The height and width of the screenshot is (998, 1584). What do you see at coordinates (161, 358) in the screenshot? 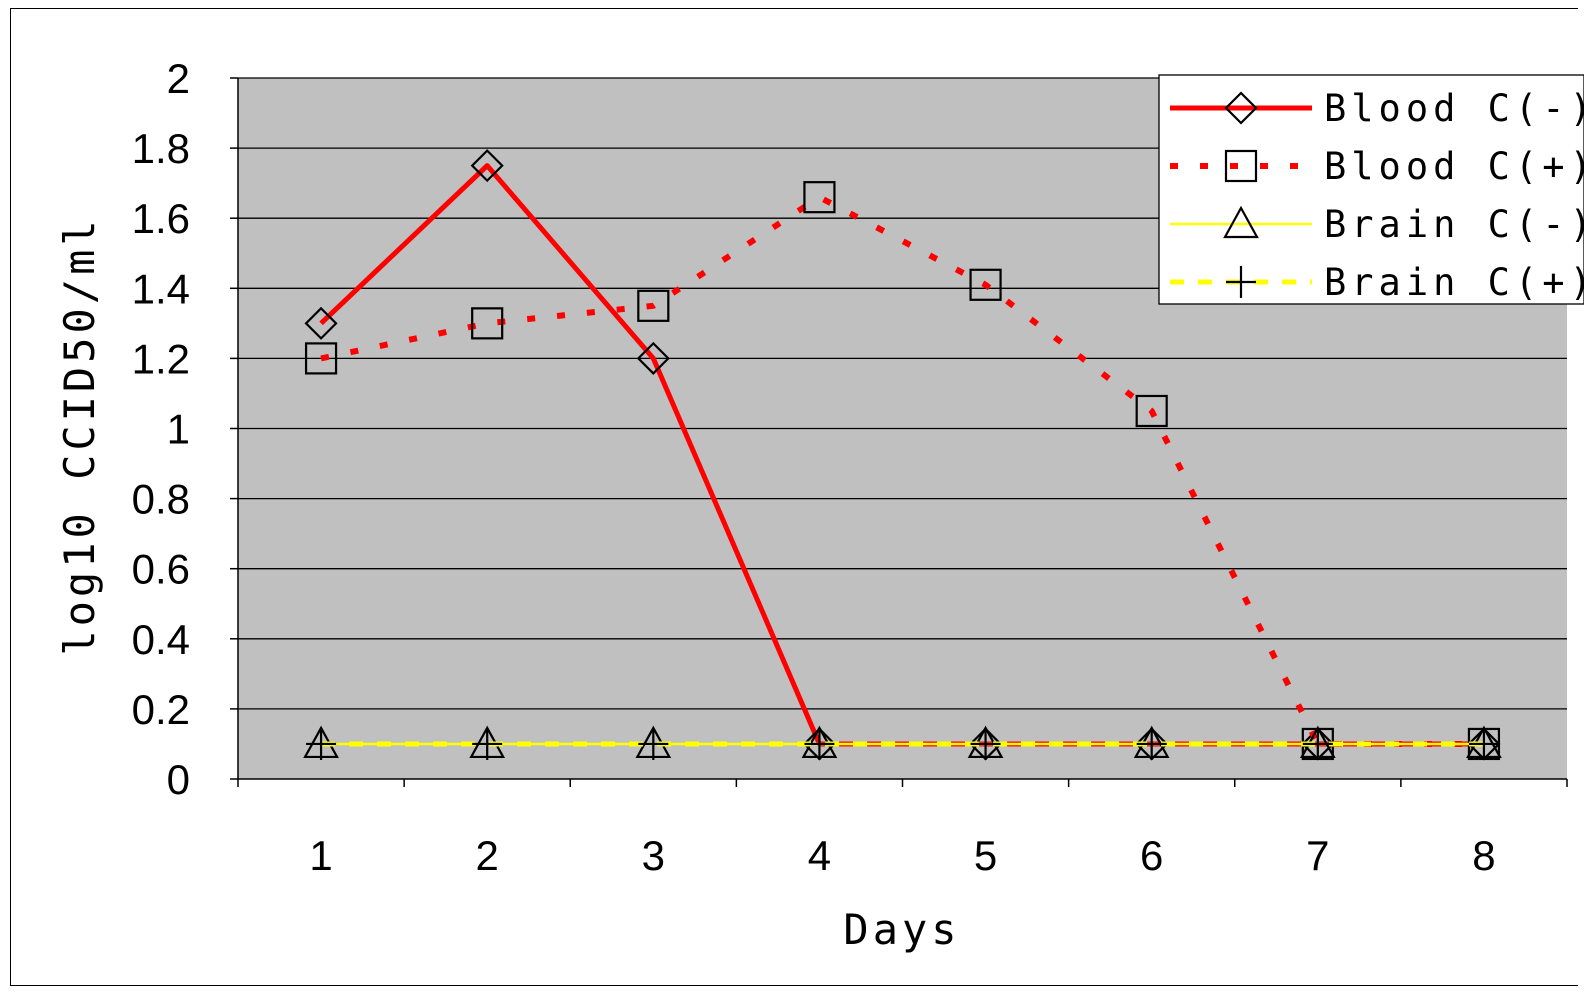
I see `y-tick-label: 1.2` at bounding box center [161, 358].